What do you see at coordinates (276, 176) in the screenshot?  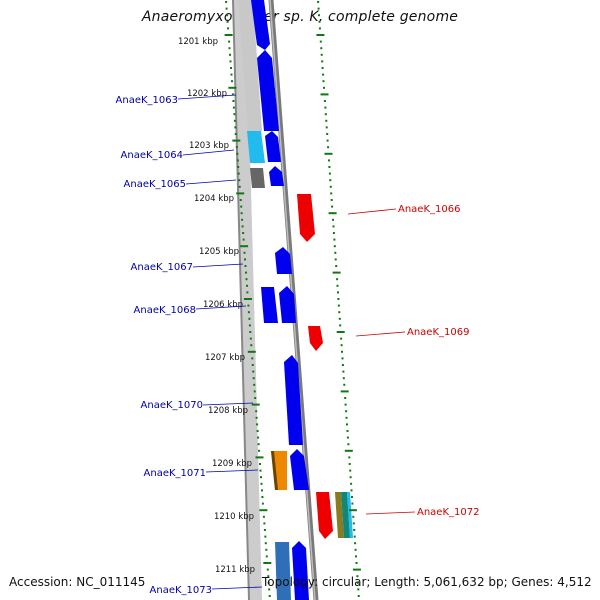 I see `gene-arrow-anaek-1065-blue` at bounding box center [276, 176].